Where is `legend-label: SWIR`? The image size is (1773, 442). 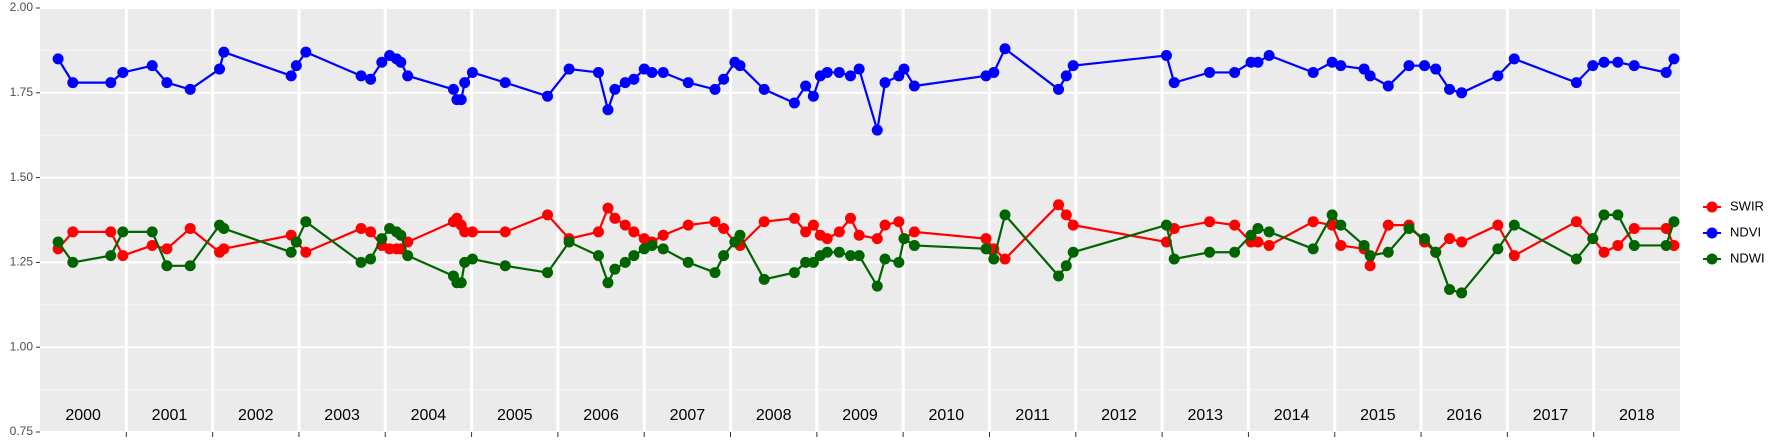
legend-label: SWIR is located at coordinates (1747, 205).